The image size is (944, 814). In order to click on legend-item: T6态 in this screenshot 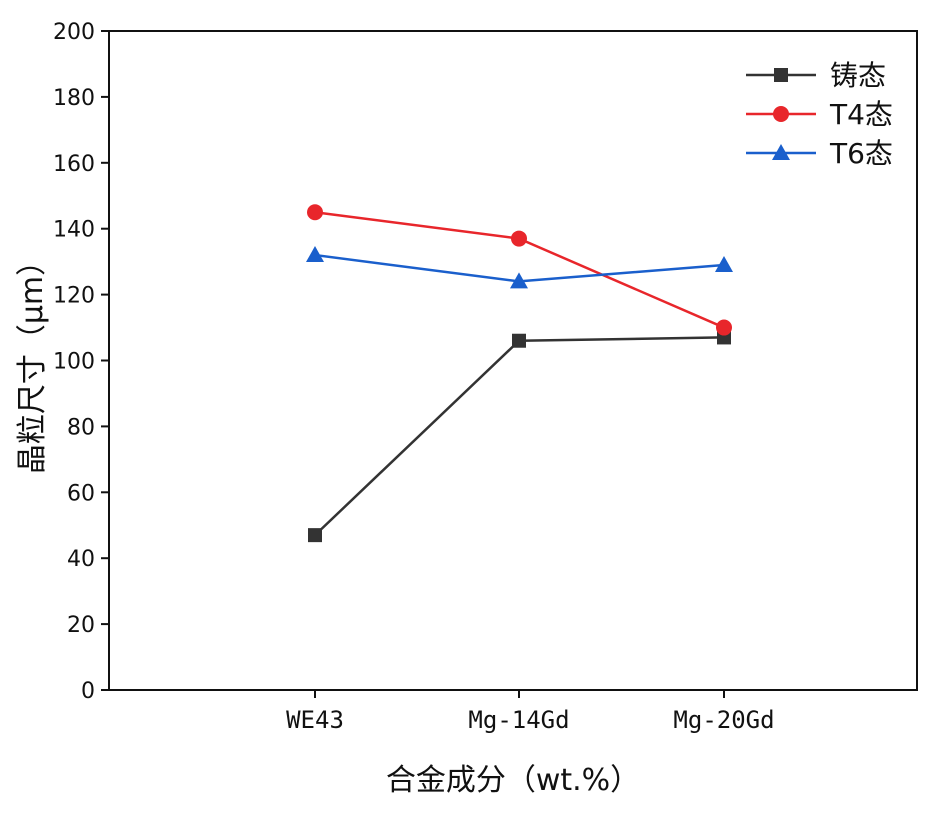, I will do `click(819, 153)`.